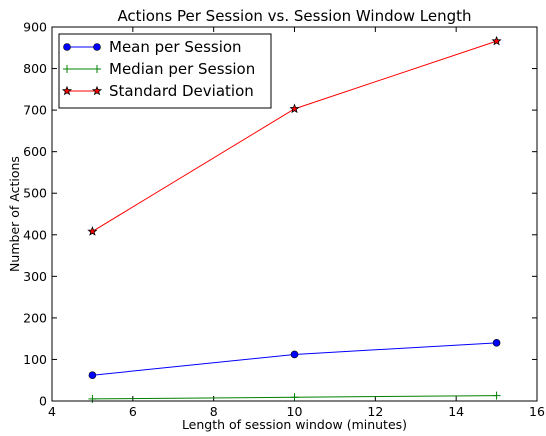 This screenshot has width=546, height=436. I want to click on legend-marker-0-a, so click(67, 47).